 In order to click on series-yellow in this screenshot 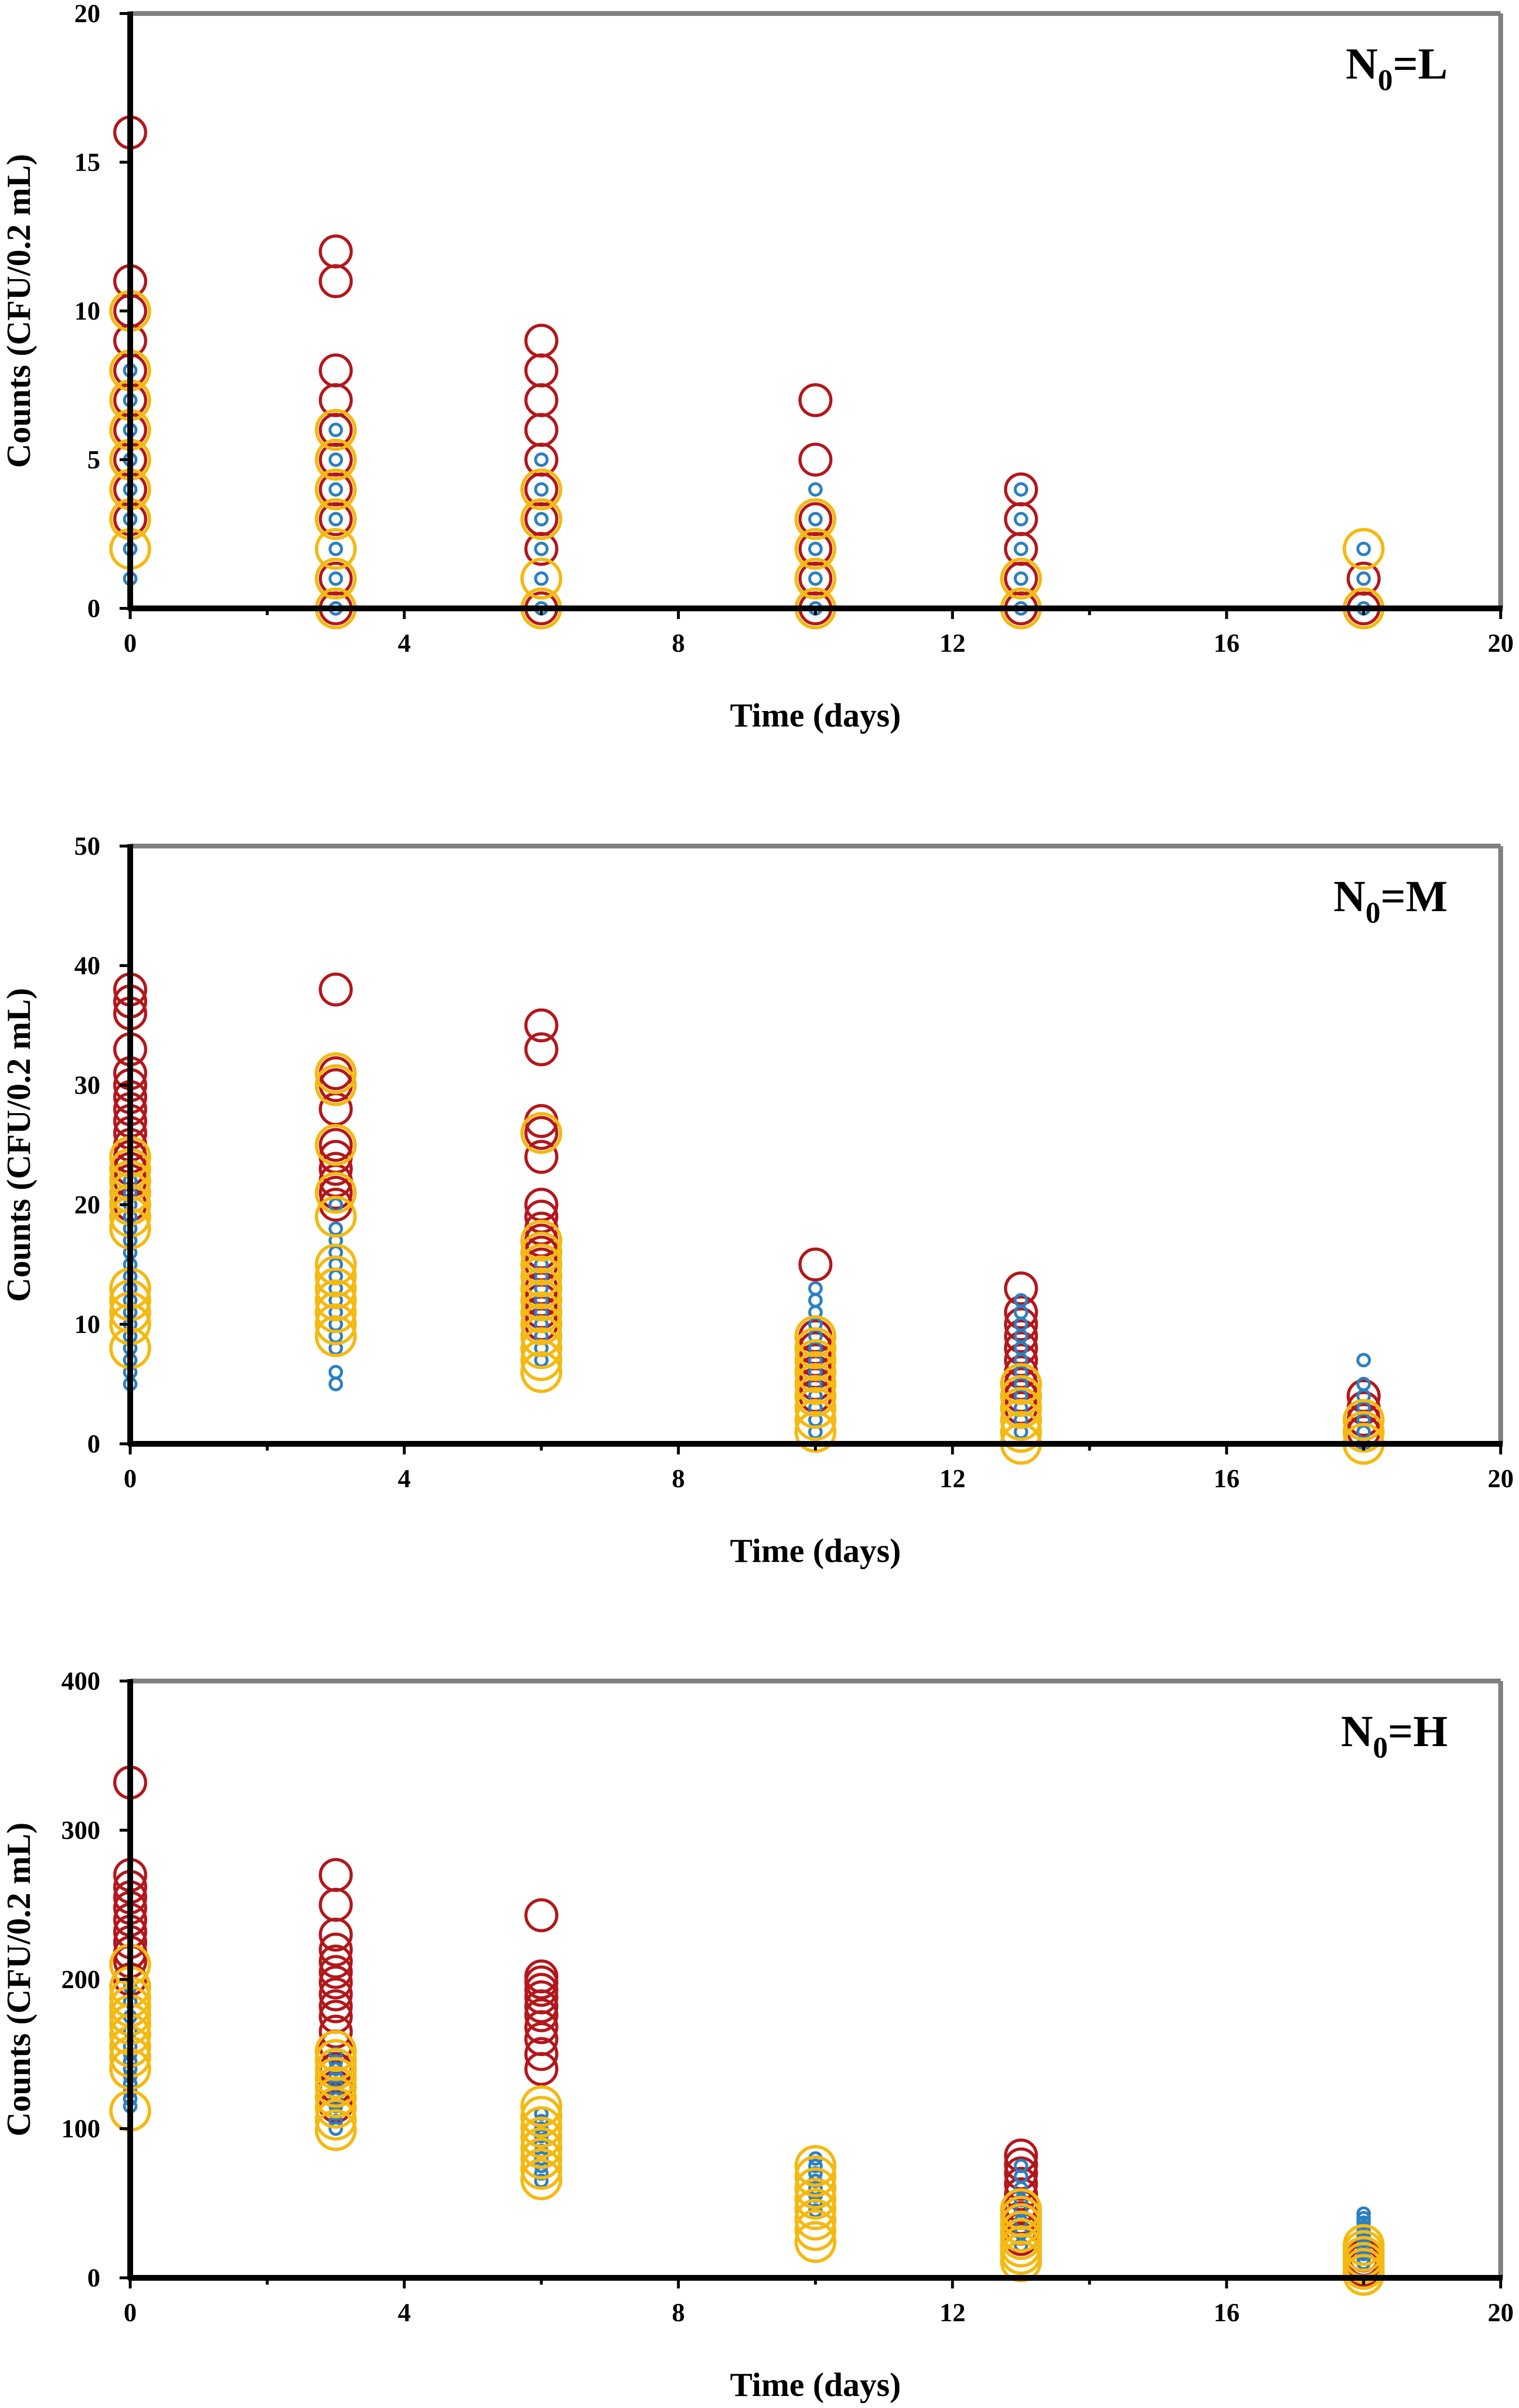, I will do `click(747, 2119)`.